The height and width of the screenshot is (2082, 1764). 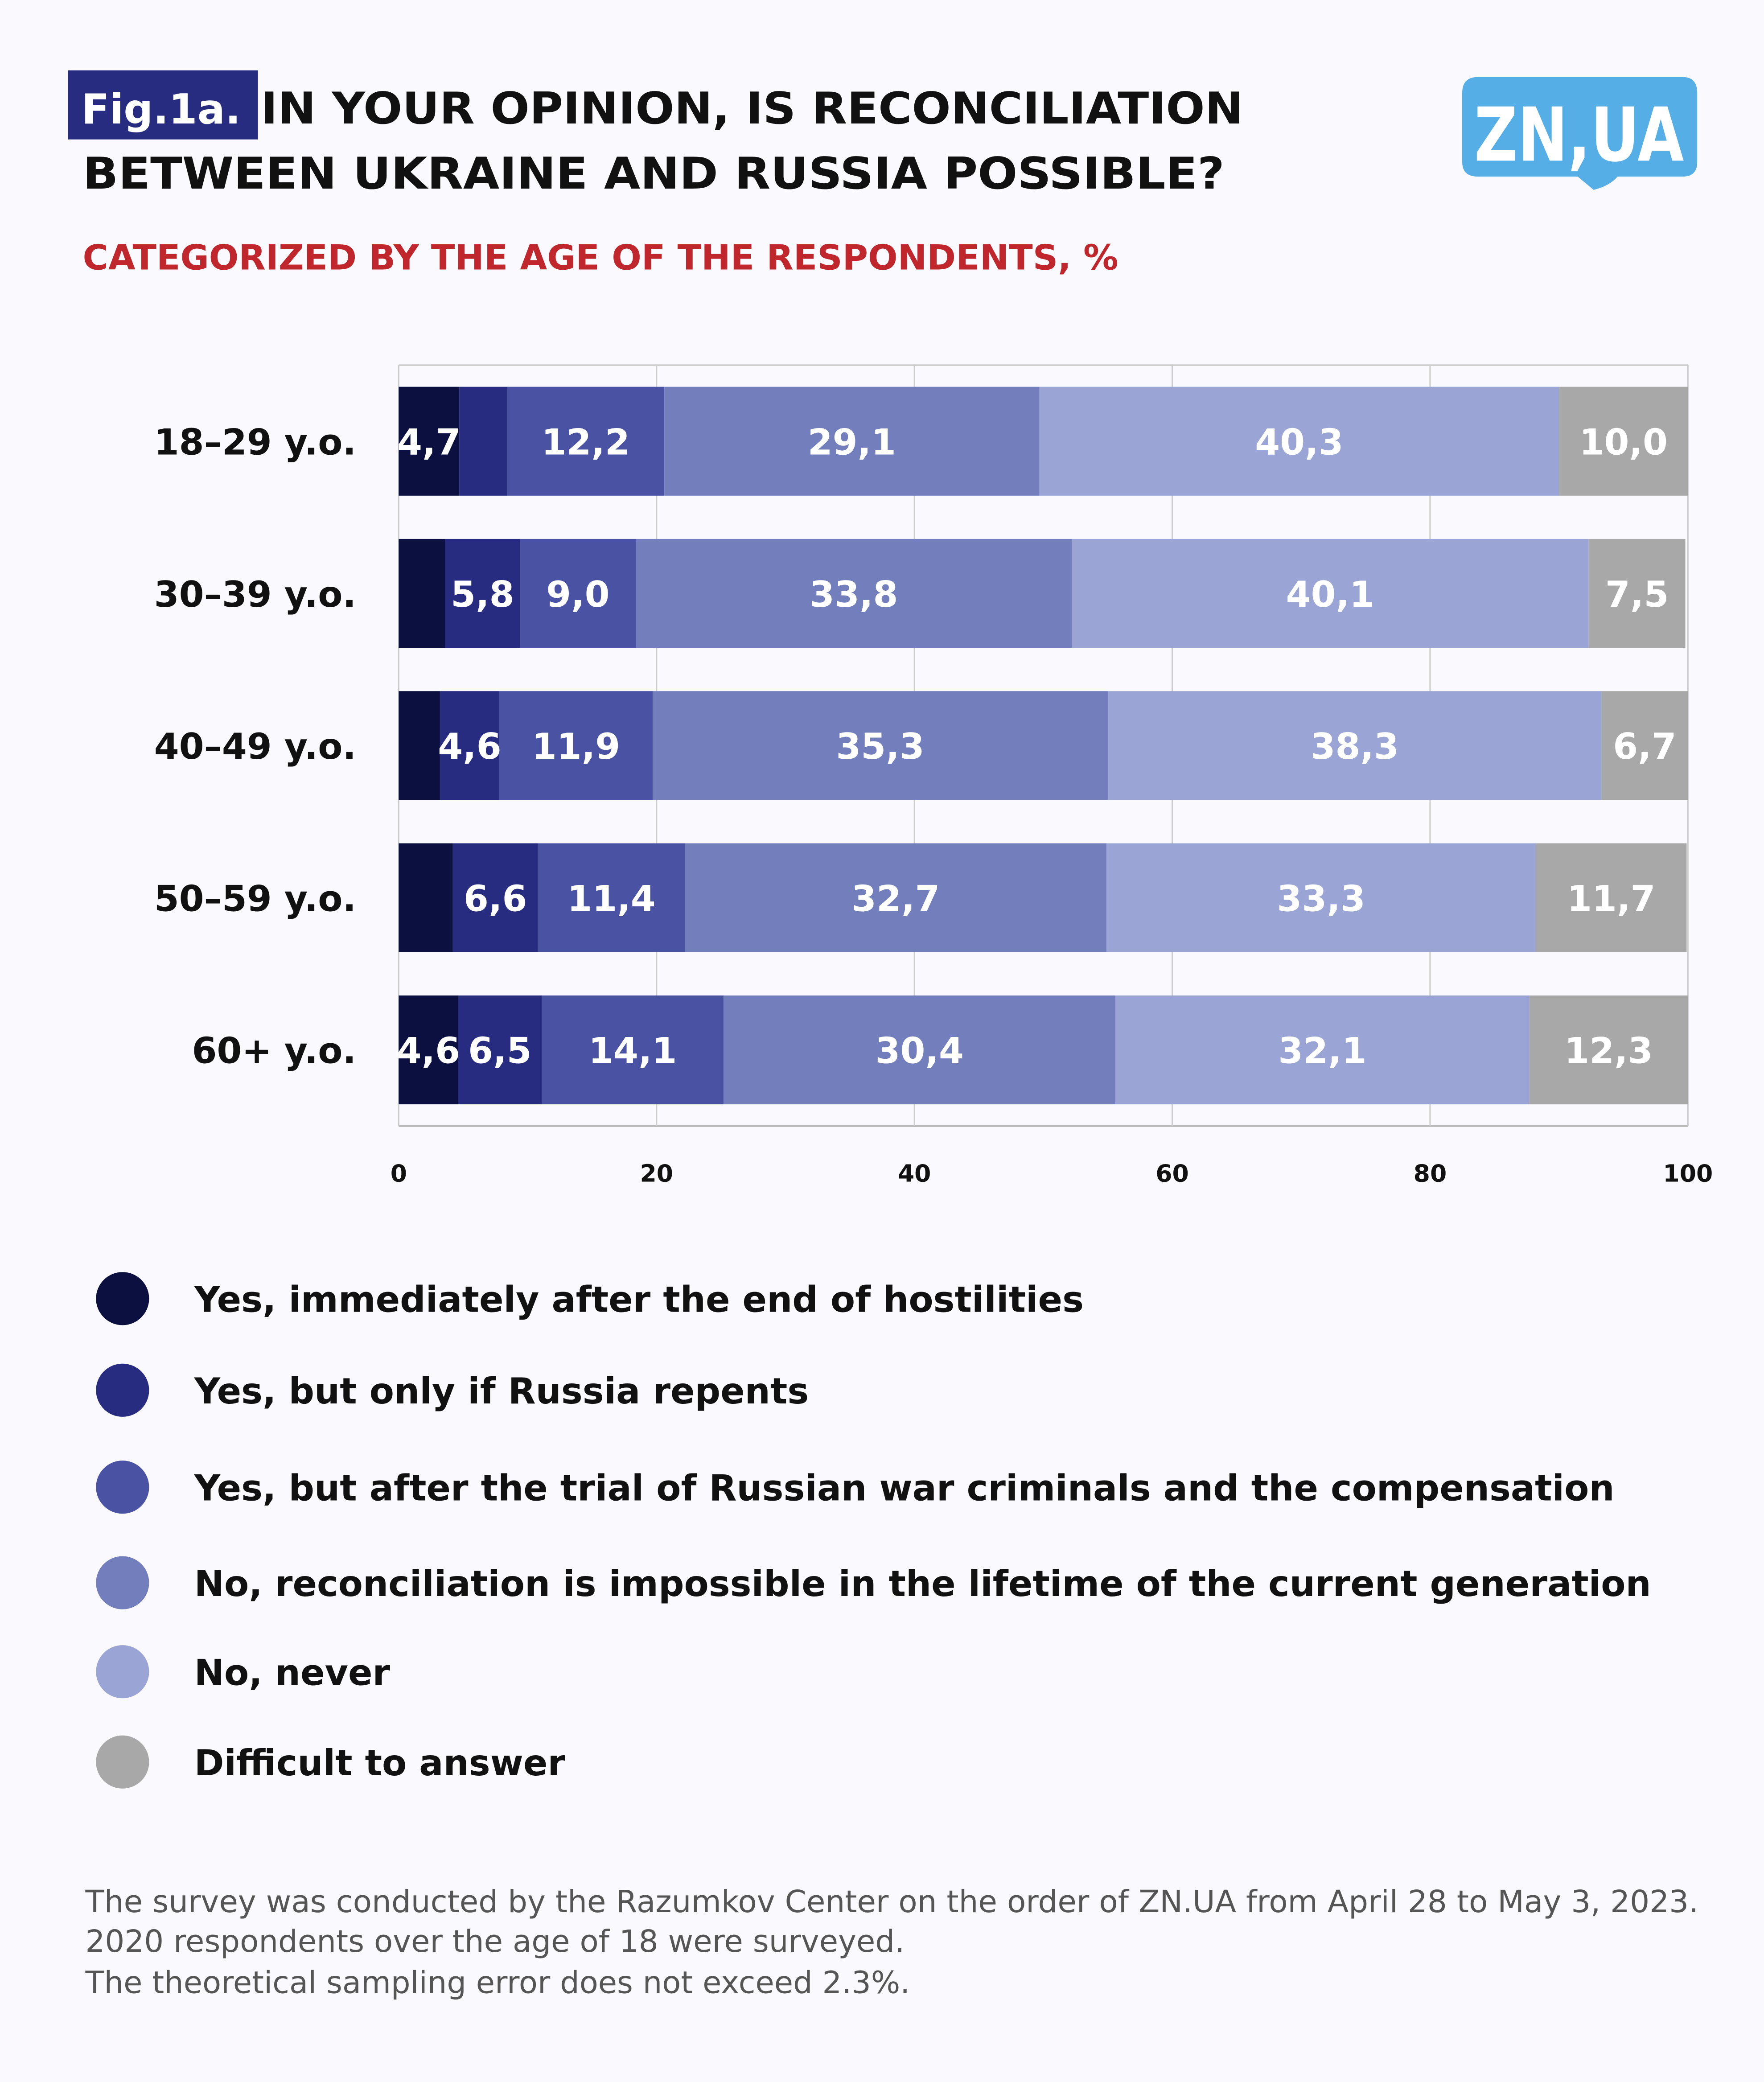 What do you see at coordinates (274, 1051) in the screenshot?
I see `category-label: 60+ y.o.` at bounding box center [274, 1051].